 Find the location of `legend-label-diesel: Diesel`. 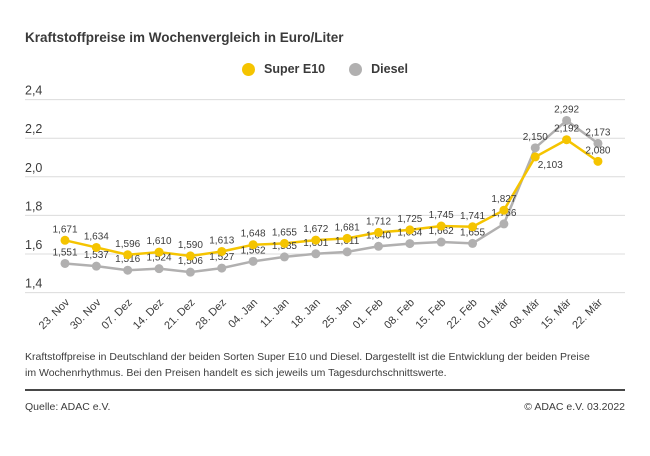

legend-label-diesel: Diesel is located at coordinates (389, 69).